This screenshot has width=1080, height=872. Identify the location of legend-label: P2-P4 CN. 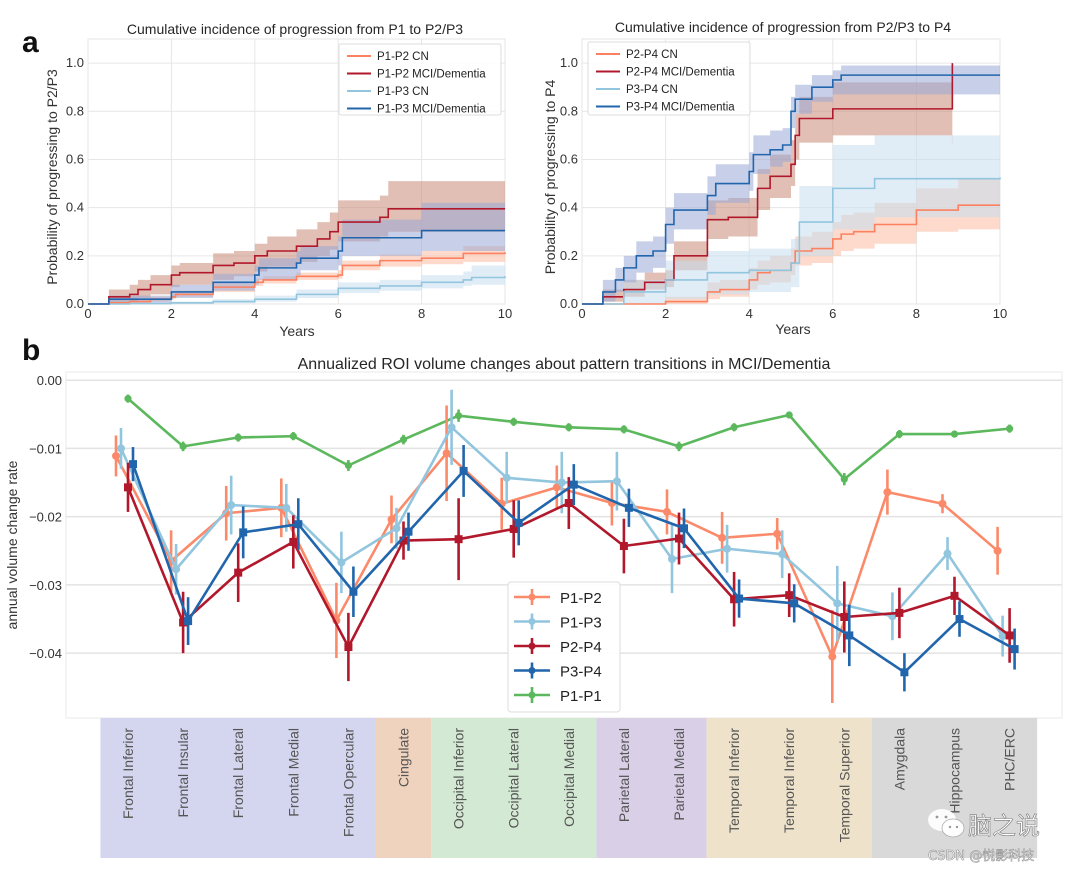
(652, 55).